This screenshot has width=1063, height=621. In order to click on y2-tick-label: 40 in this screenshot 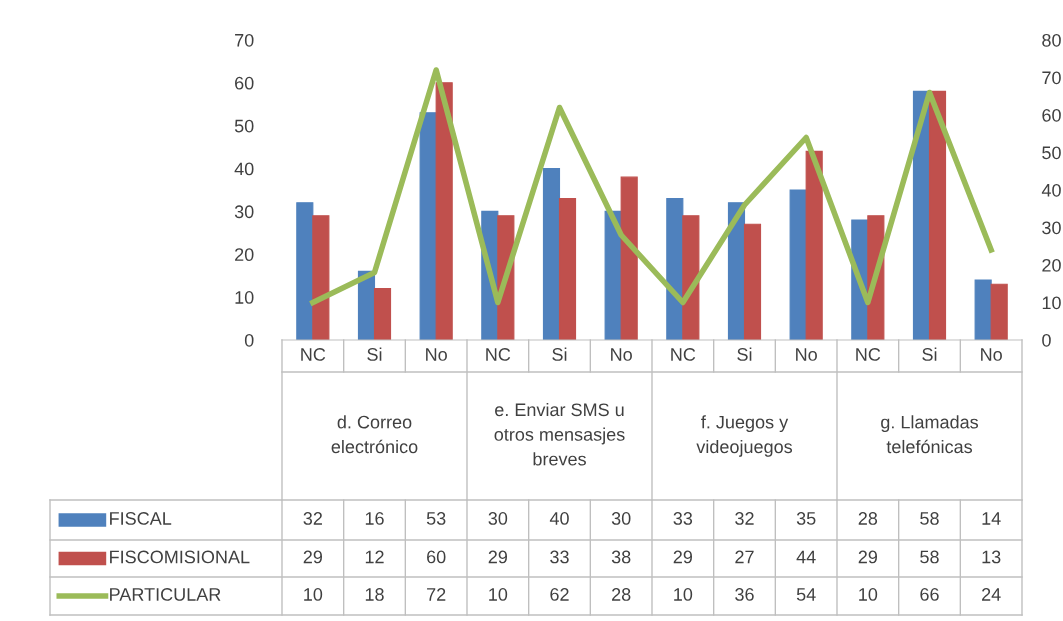, I will do `click(1051, 190)`.